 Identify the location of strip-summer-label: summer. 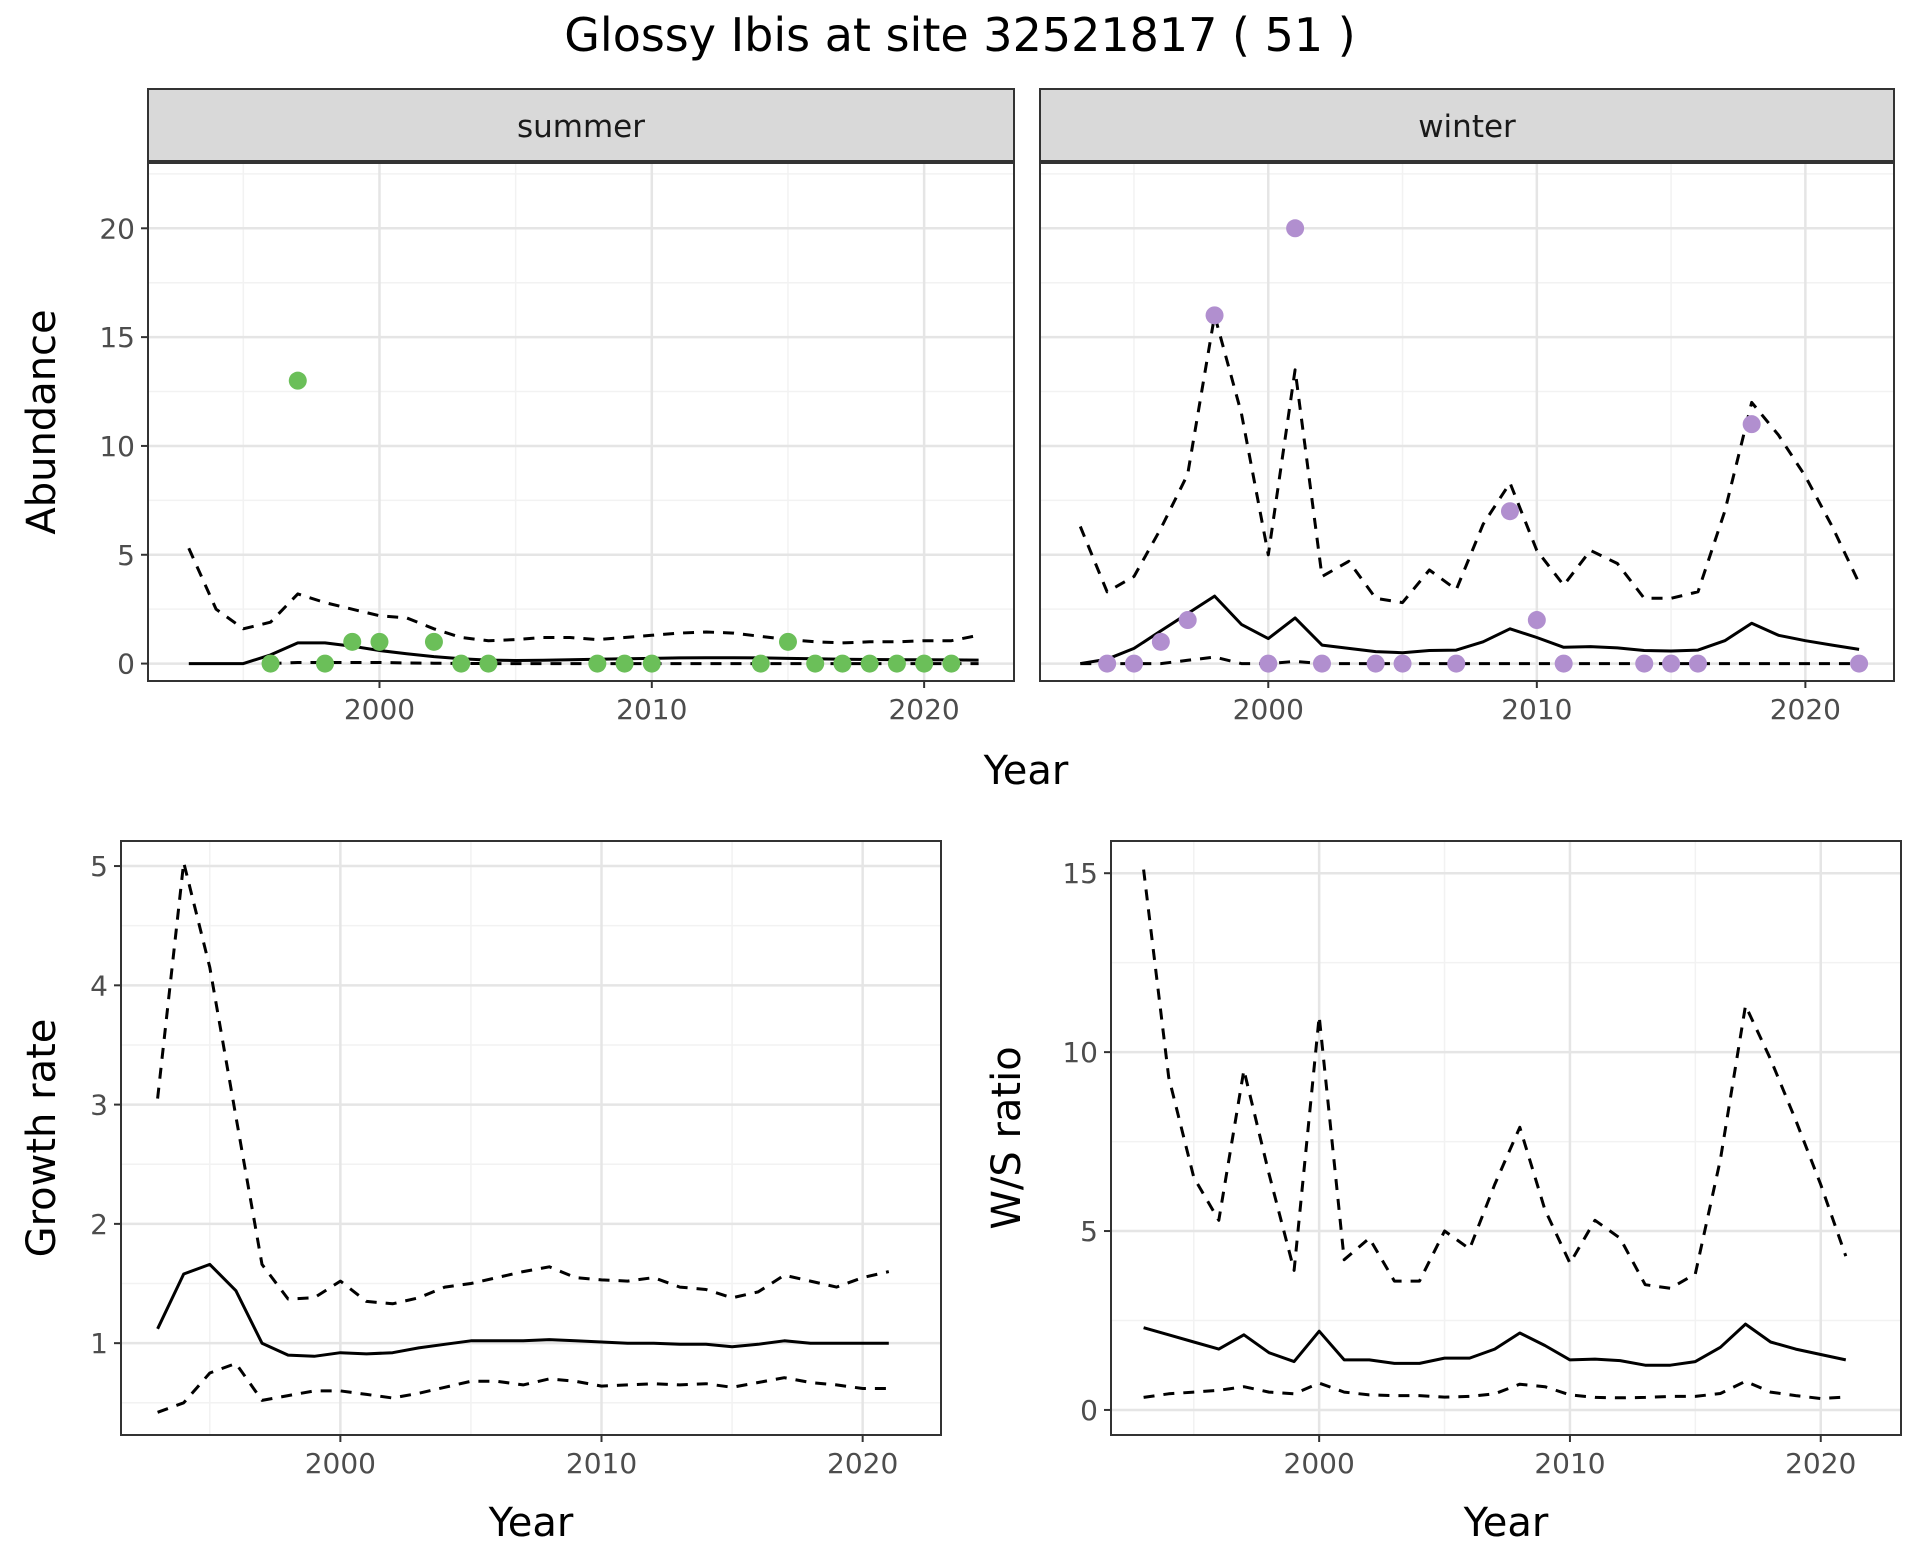
(581, 127).